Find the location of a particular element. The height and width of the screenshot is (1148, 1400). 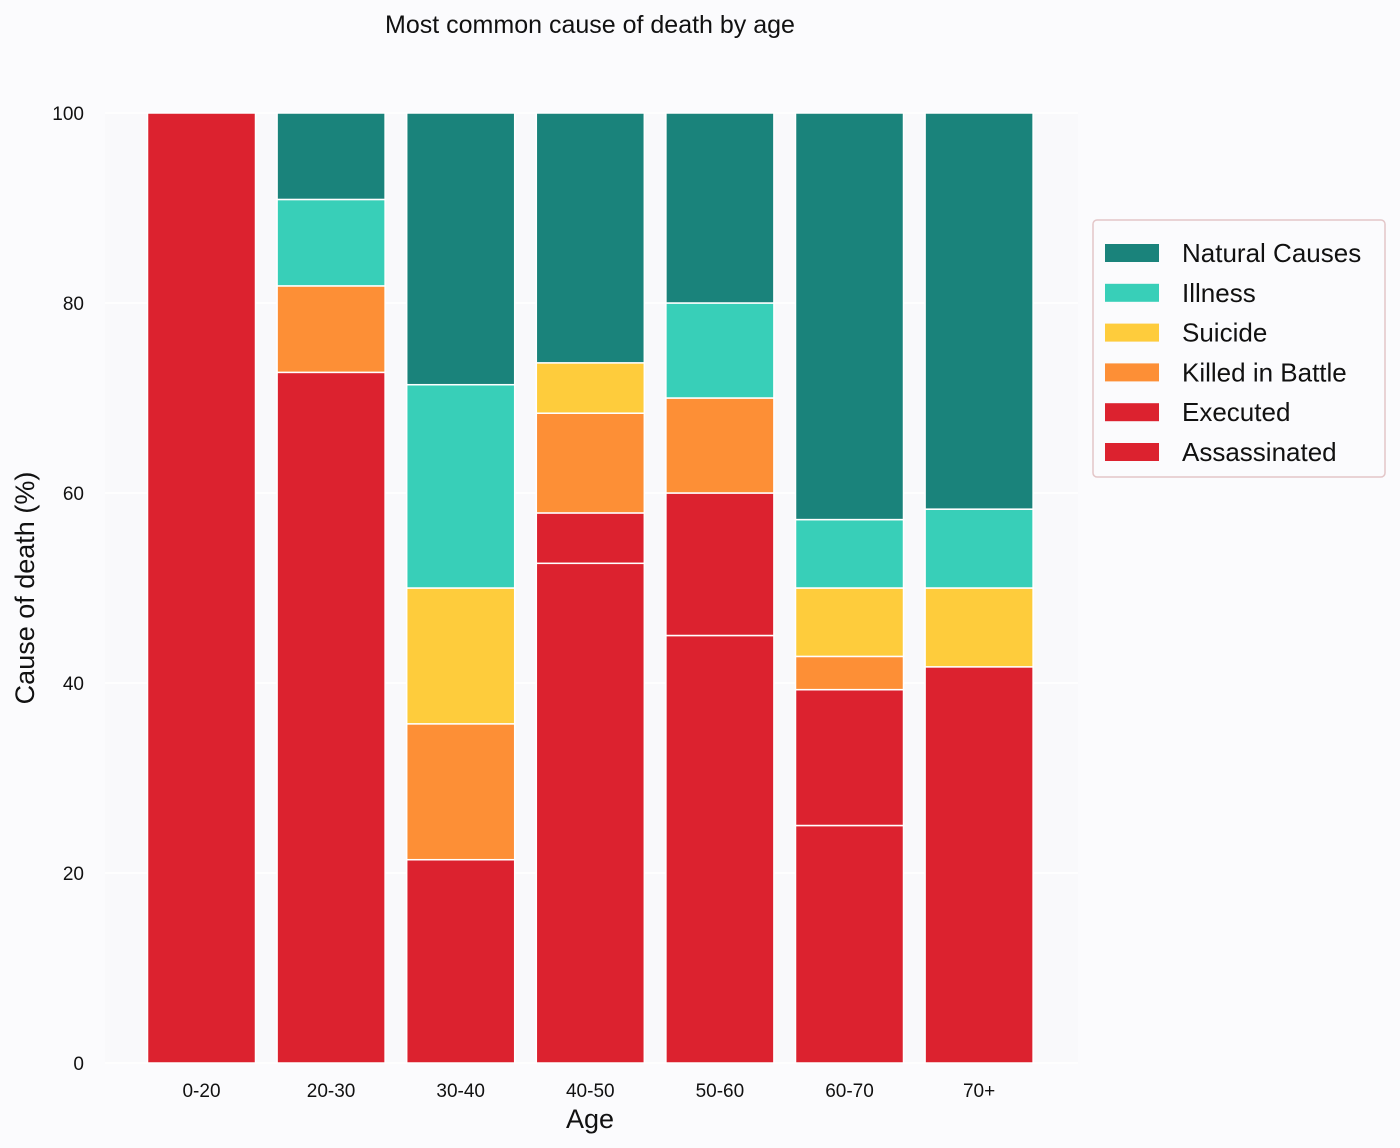

y-tick-label: 20 is located at coordinates (73, 874).